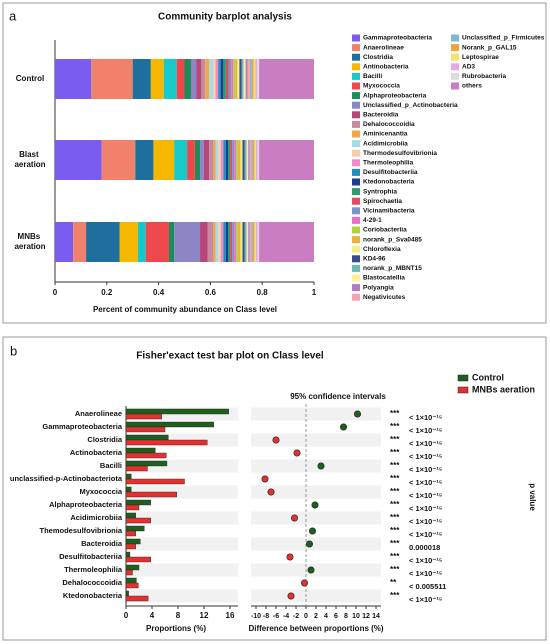 Image resolution: width=550 pixels, height=644 pixels. What do you see at coordinates (104, 439) in the screenshot?
I see `y-tick-label: Clostridia` at bounding box center [104, 439].